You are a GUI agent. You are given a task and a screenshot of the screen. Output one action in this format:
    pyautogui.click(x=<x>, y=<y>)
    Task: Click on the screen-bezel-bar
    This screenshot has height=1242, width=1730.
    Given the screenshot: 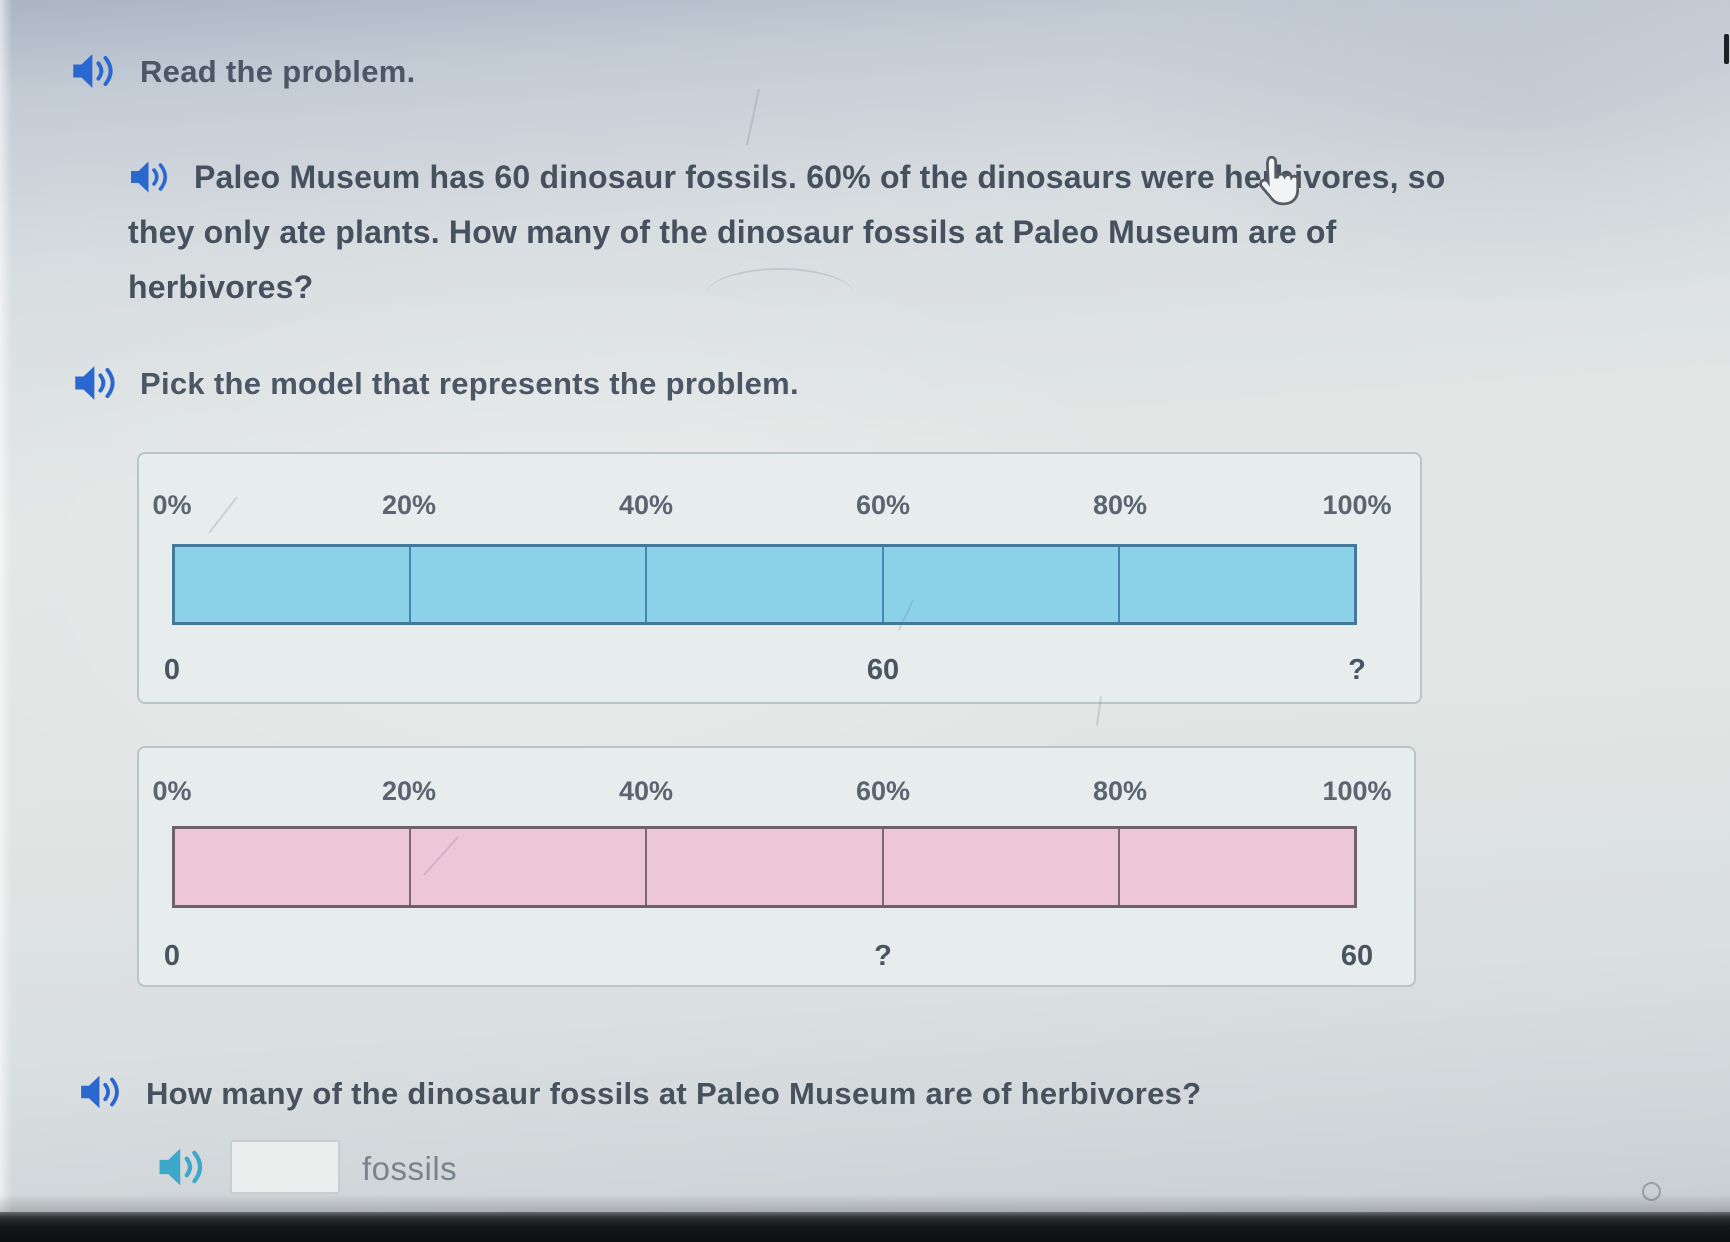 What is the action you would take?
    pyautogui.click(x=865, y=1227)
    